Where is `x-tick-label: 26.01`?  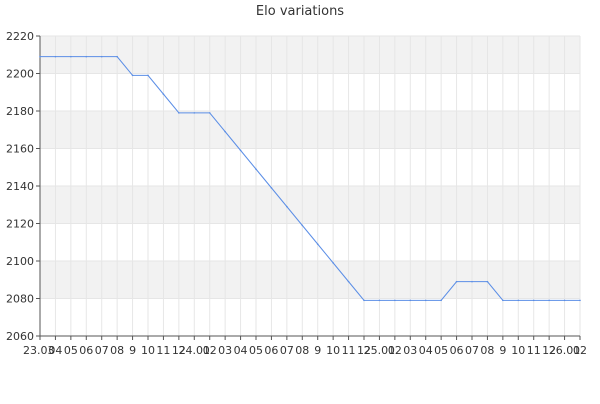 x-tick-label: 26.01 is located at coordinates (565, 350).